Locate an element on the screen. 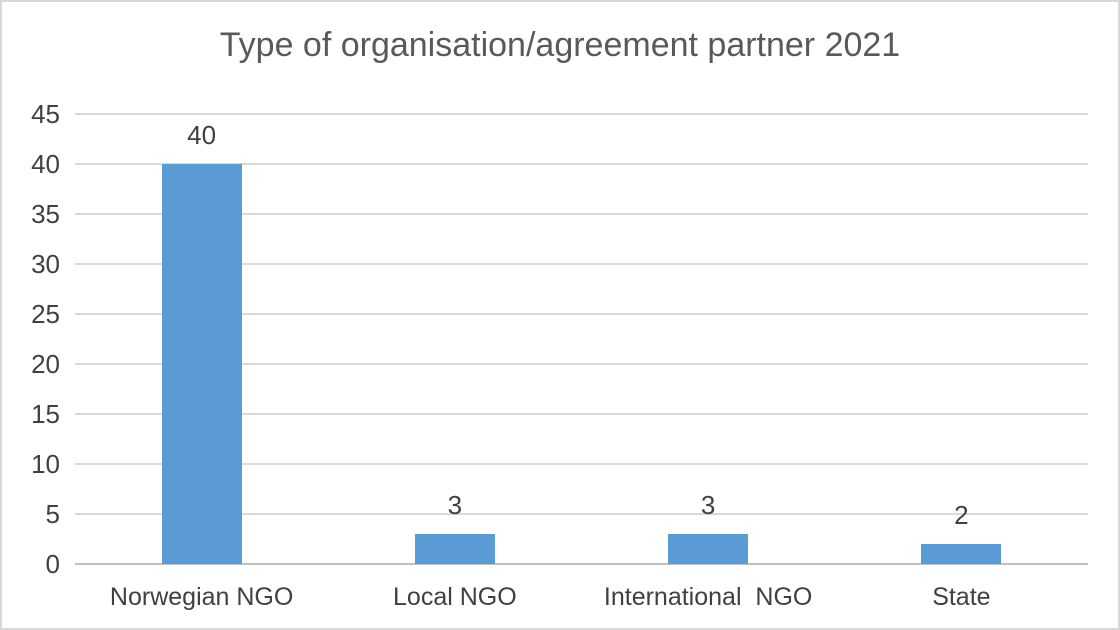 Image resolution: width=1120 pixels, height=630 pixels. y-tick-label: 25 is located at coordinates (45, 314).